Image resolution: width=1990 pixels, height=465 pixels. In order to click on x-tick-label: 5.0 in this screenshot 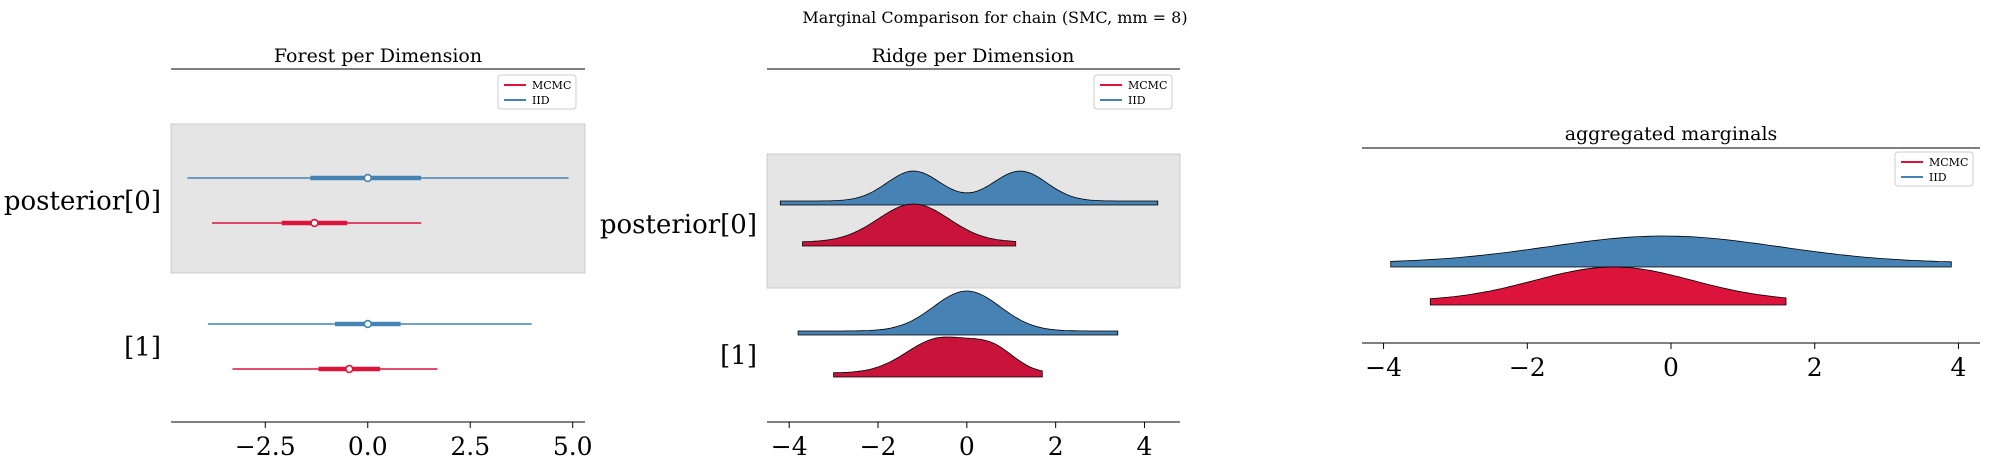, I will do `click(573, 446)`.